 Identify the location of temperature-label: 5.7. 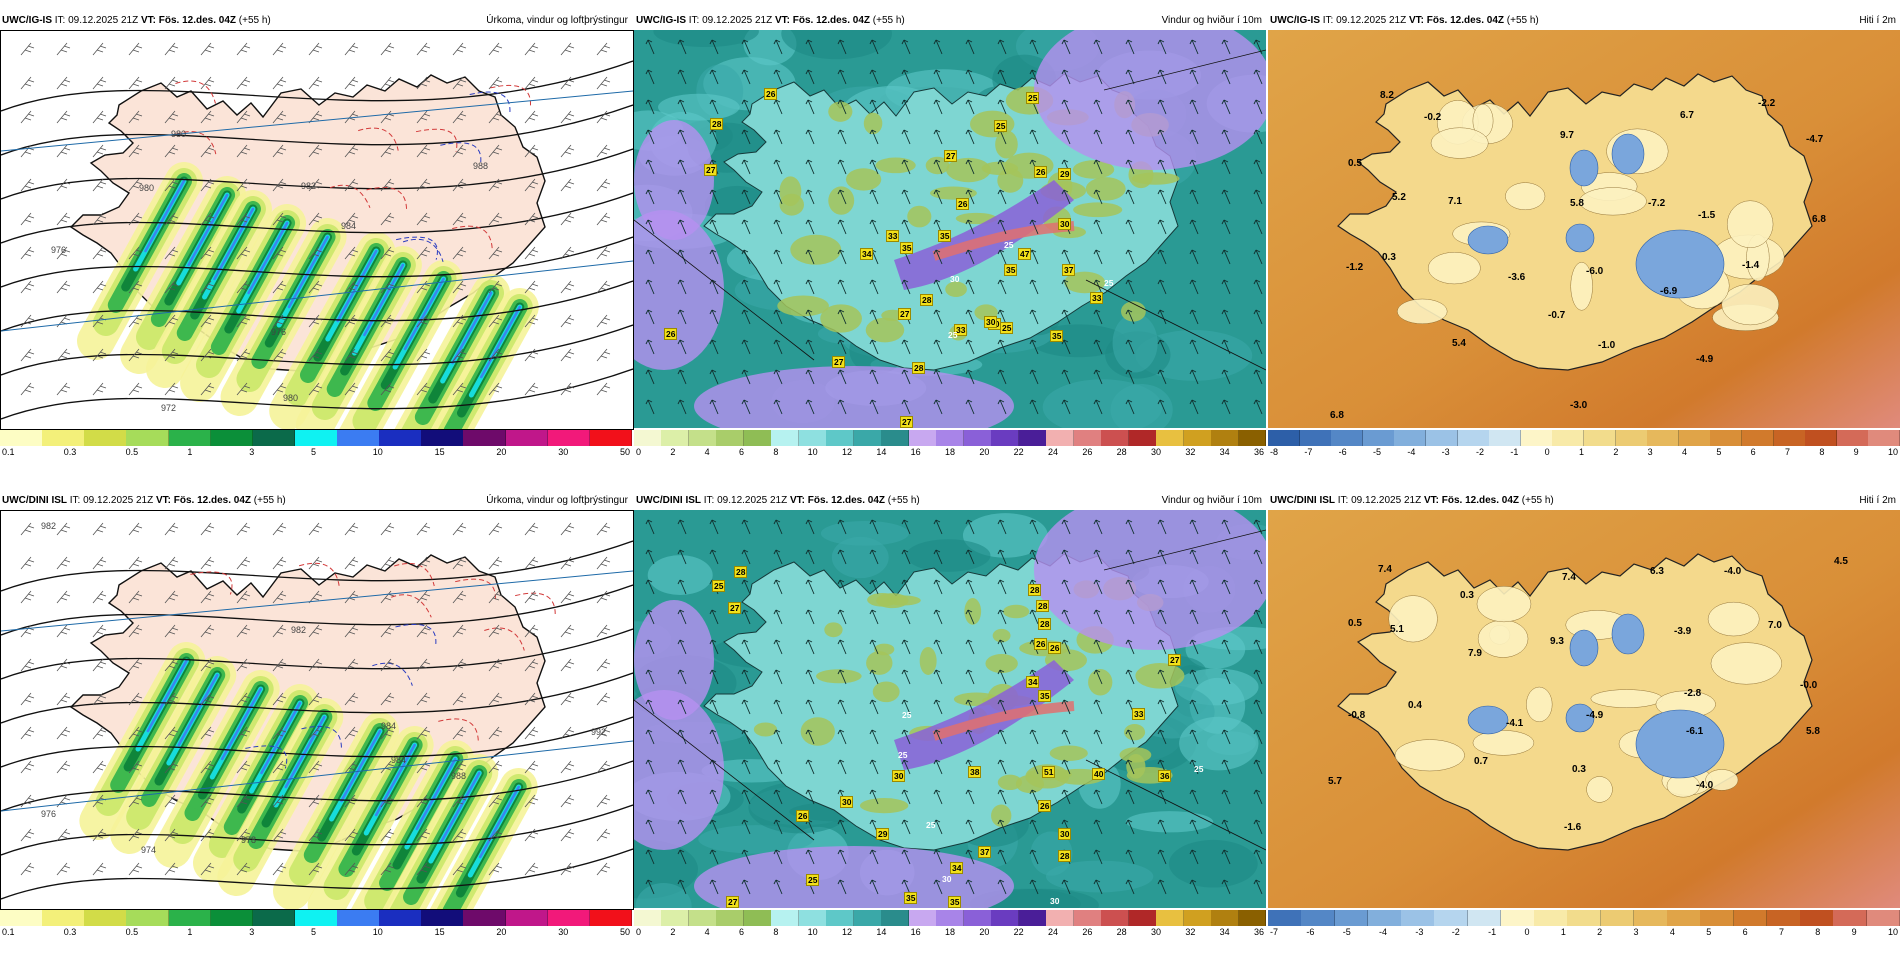
(1335, 781).